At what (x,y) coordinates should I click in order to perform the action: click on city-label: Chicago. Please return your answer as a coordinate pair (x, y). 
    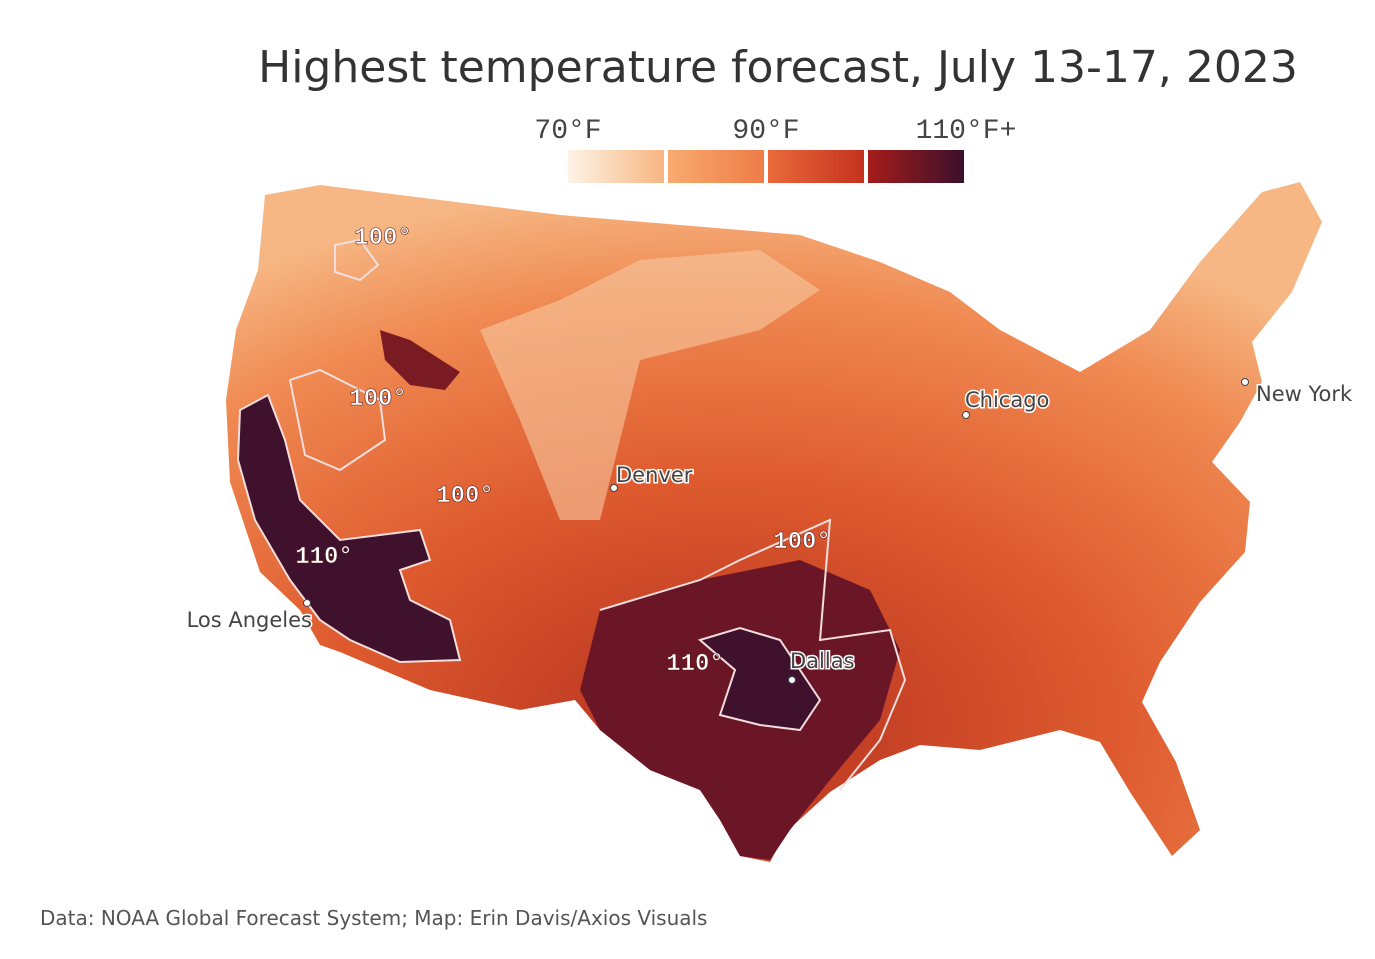
    Looking at the image, I should click on (1007, 400).